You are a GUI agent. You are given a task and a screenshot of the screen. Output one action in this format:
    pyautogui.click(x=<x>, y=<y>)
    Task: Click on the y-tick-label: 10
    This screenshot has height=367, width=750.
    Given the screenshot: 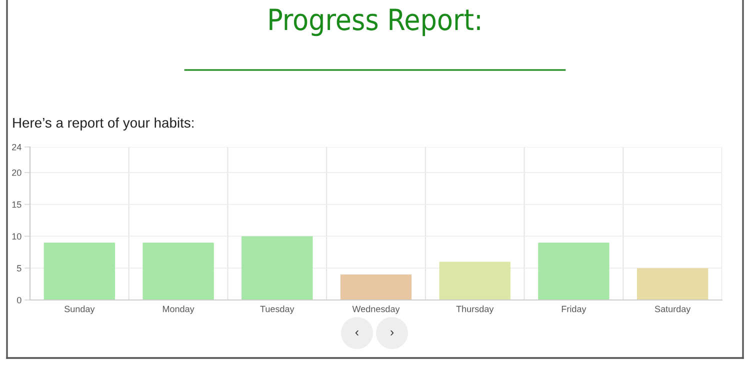 What is the action you would take?
    pyautogui.click(x=17, y=236)
    